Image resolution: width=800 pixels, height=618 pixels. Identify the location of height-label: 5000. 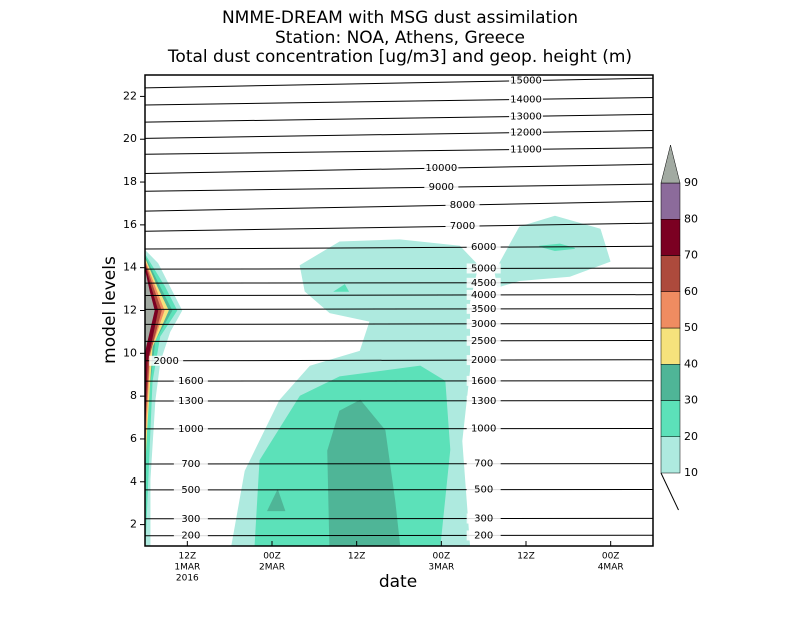
(483, 268).